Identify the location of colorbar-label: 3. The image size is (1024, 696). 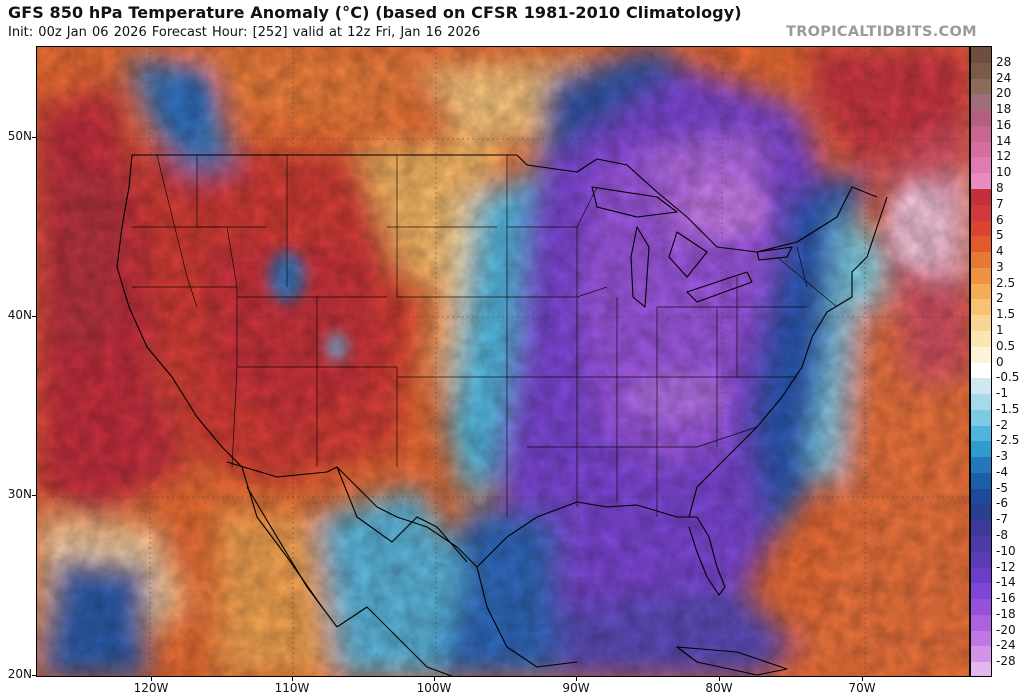
(1000, 266).